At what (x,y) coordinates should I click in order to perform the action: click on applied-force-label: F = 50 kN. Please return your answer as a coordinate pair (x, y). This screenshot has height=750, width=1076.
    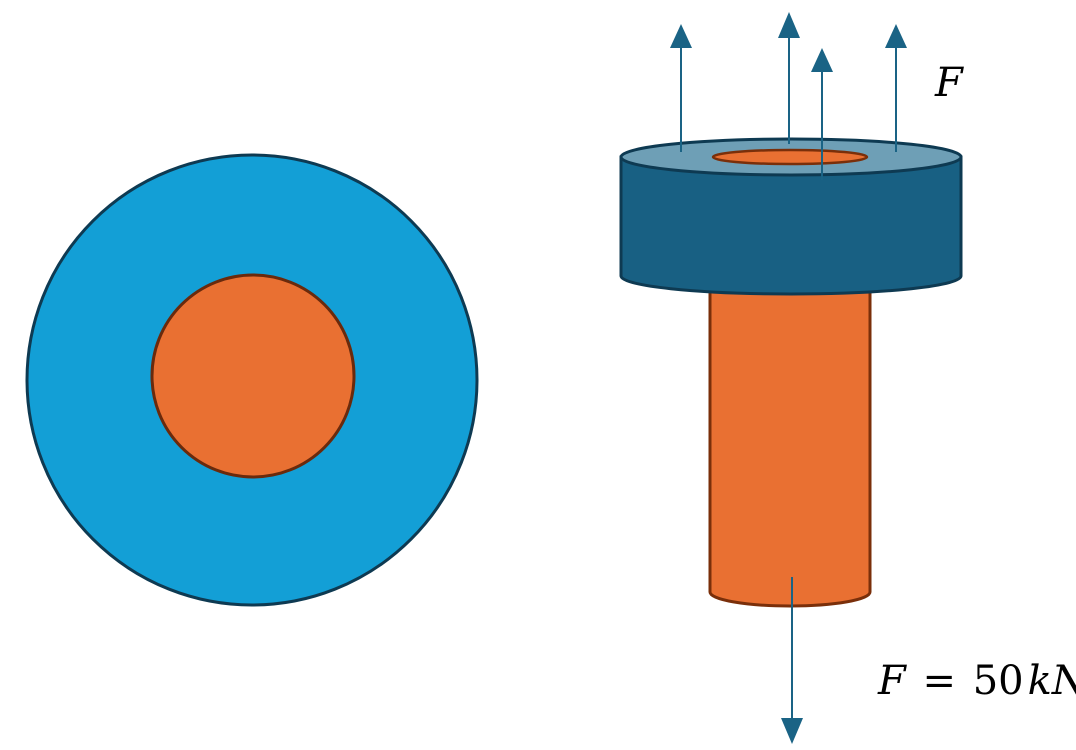
    Looking at the image, I should click on (976, 681).